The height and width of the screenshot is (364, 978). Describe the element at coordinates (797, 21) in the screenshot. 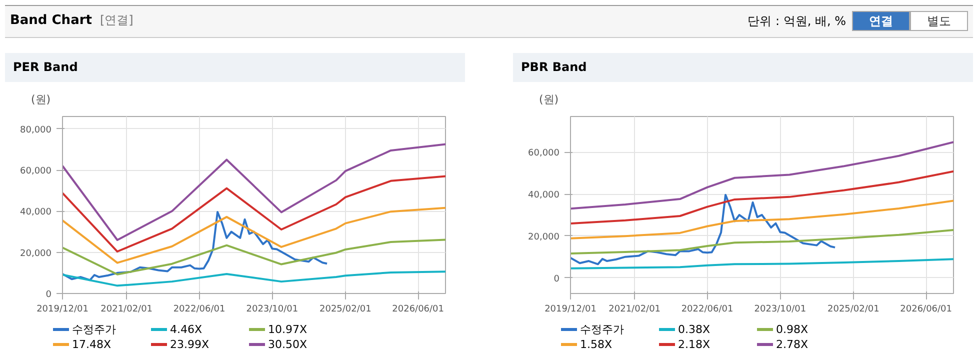

I see `text: 단위 : 억원, 배, %` at that location.